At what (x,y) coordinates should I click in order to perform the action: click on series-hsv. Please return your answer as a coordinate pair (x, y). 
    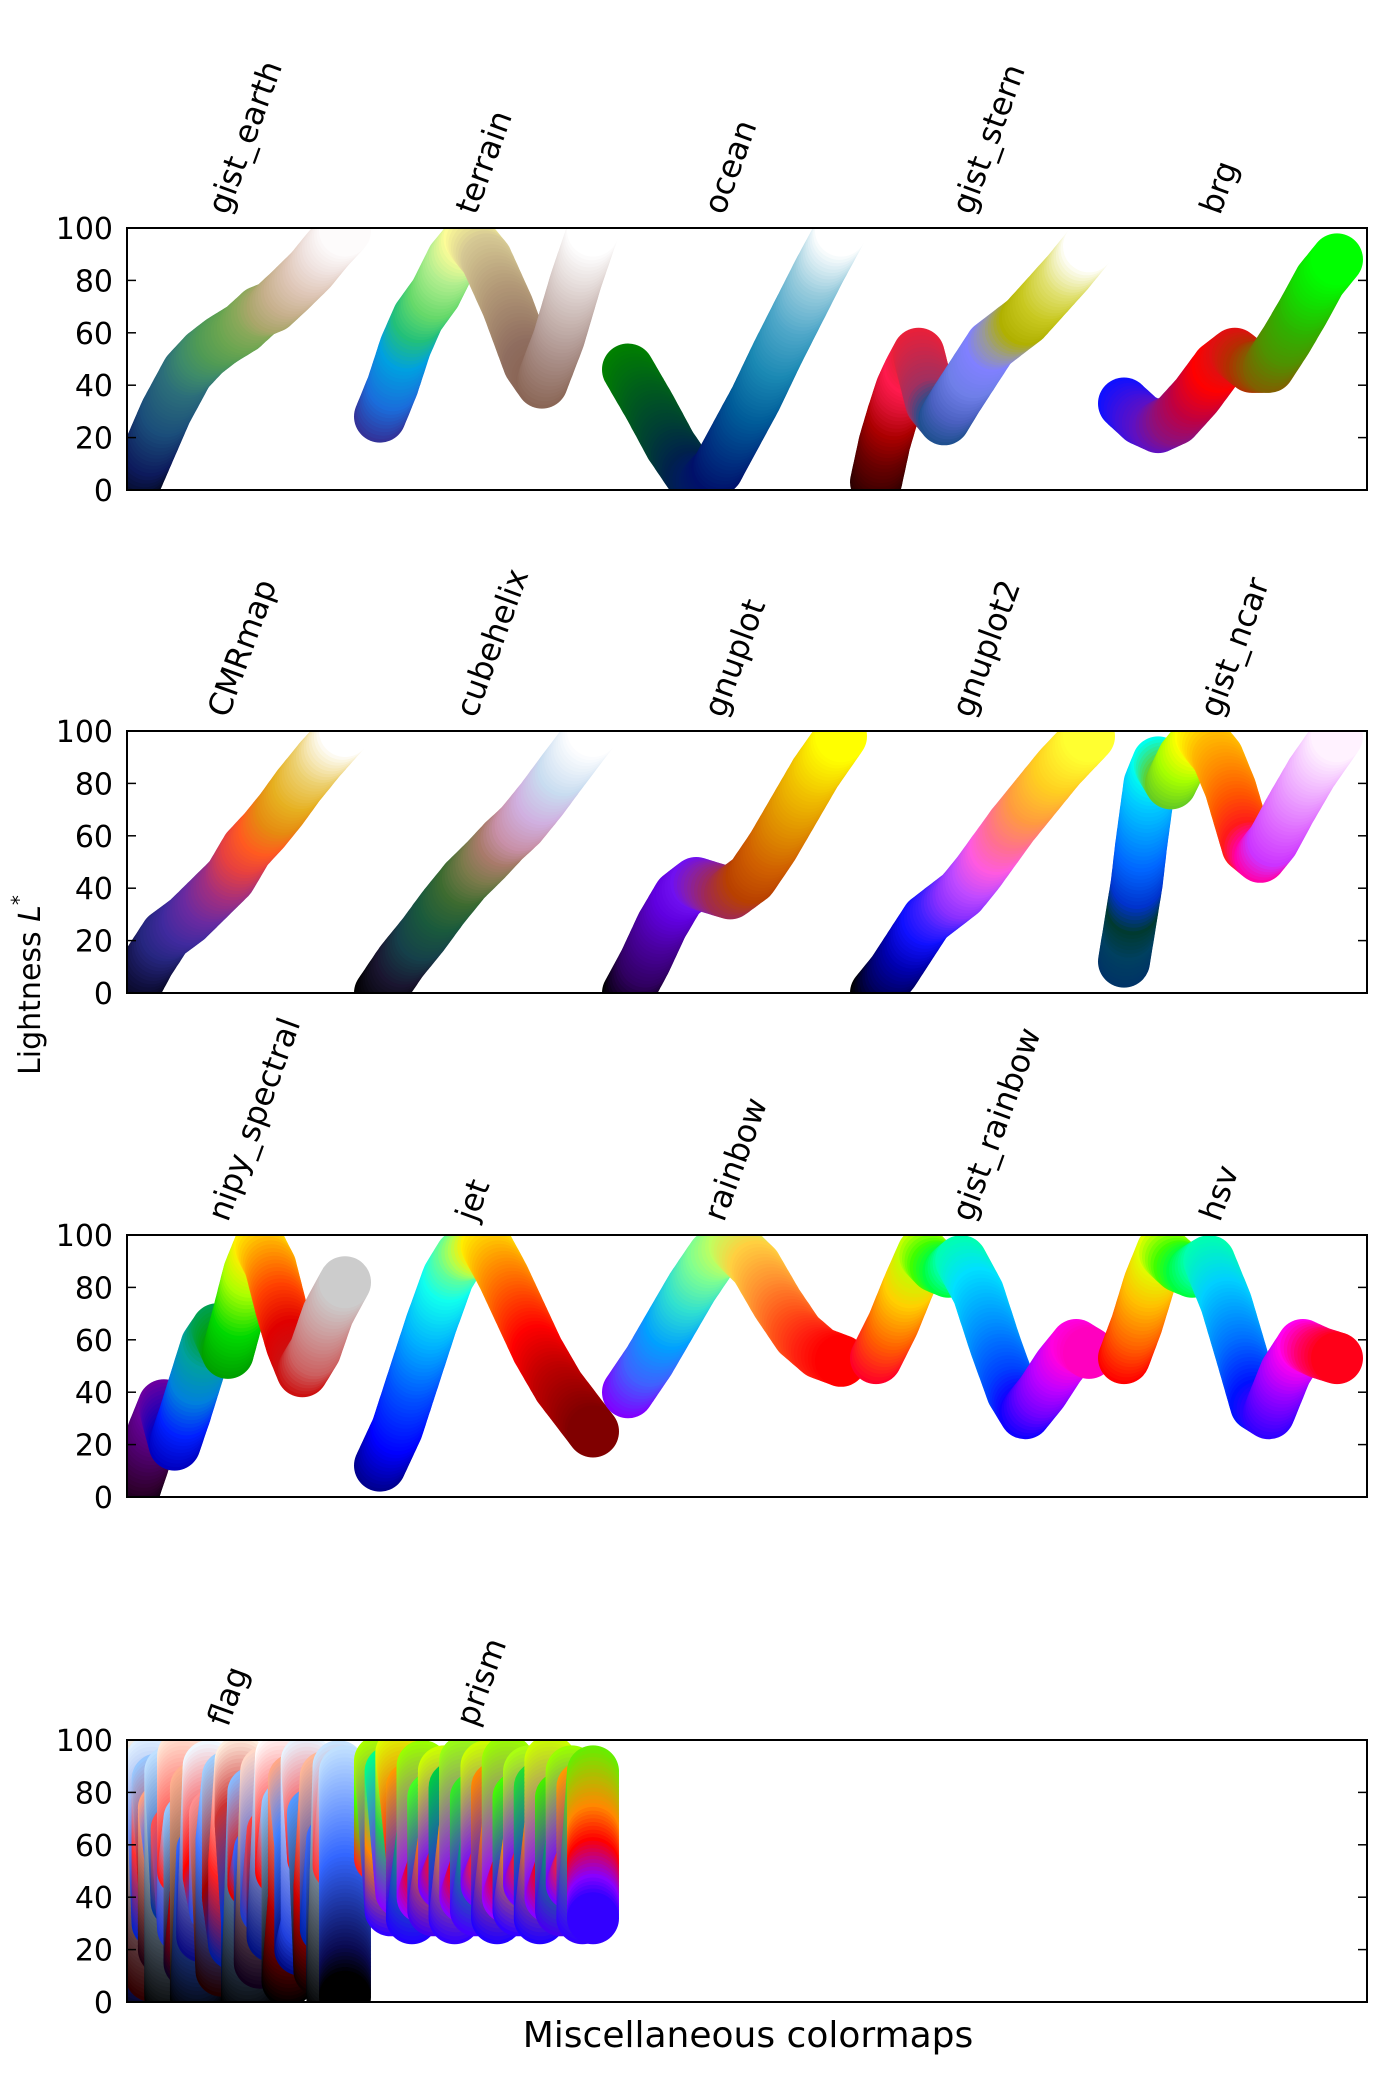
    Looking at the image, I should click on (1230, 1337).